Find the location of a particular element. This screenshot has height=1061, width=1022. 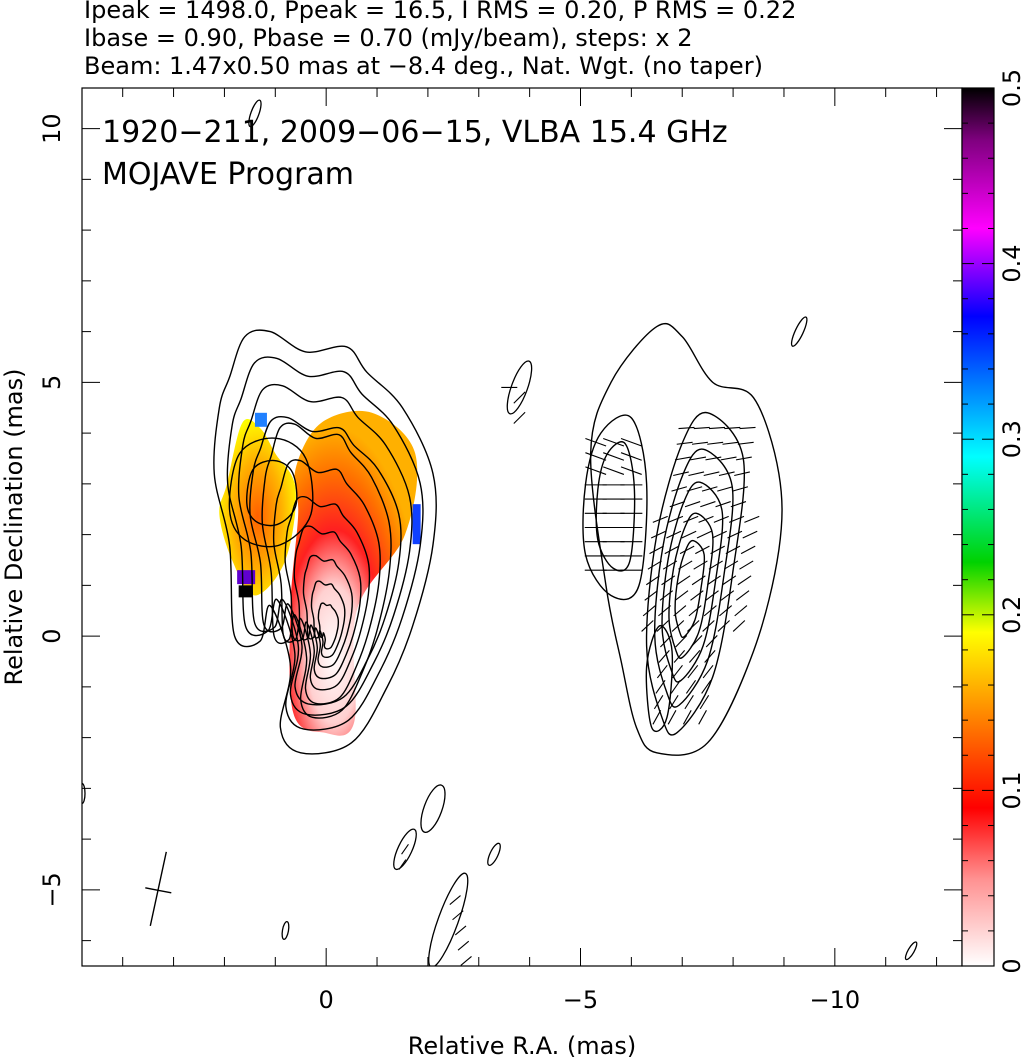

contour-p-core is located at coordinates (659, 678).